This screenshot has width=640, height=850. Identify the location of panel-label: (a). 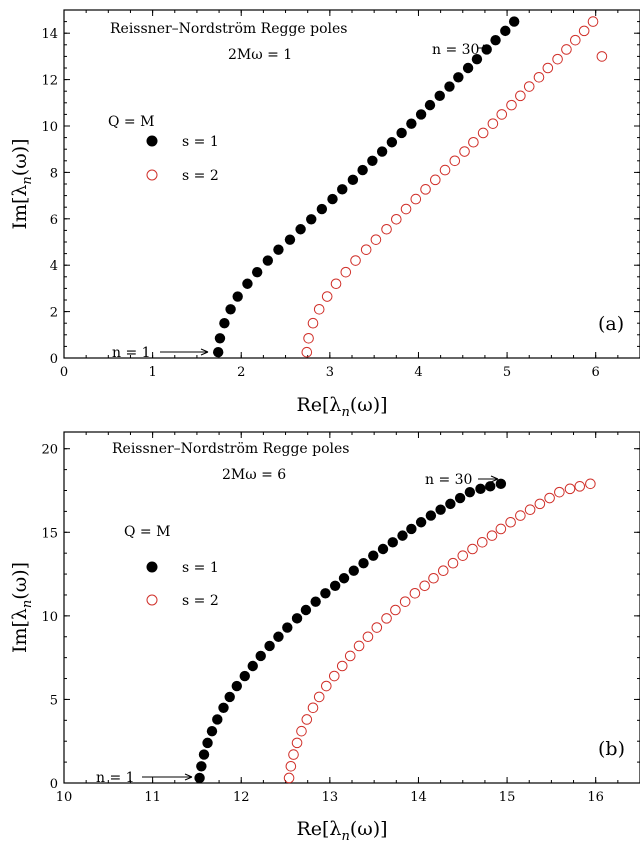
(611, 324).